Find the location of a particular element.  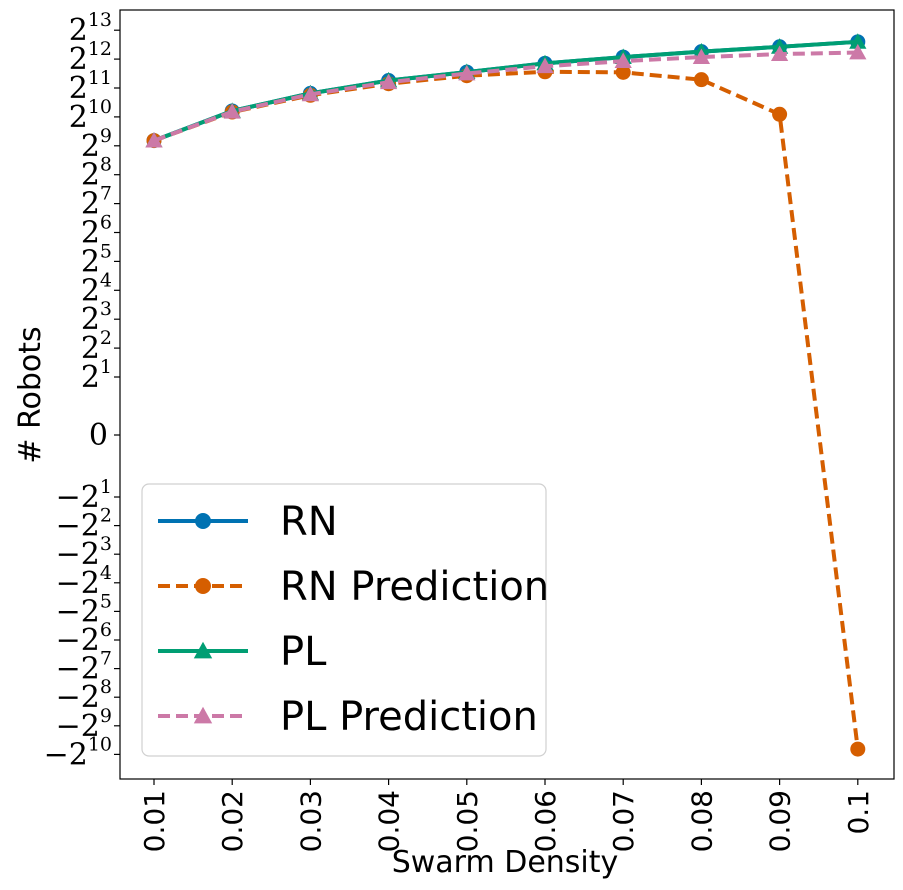

y-tick-label: 26 is located at coordinates (96, 231).